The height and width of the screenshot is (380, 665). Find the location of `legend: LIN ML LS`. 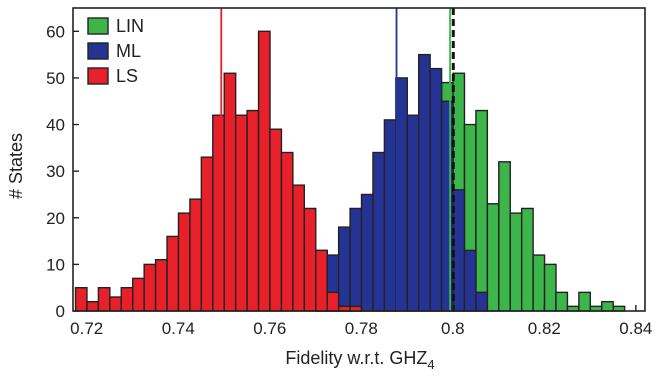

legend: LIN ML LS is located at coordinates (115, 51).